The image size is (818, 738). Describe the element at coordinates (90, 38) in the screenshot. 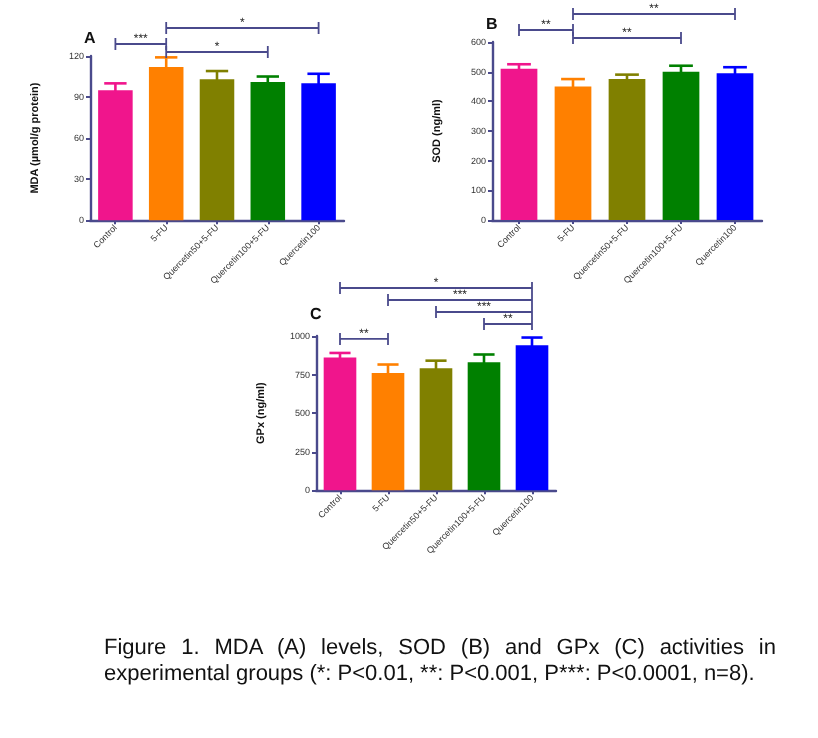

I see `chart-title: A` at that location.